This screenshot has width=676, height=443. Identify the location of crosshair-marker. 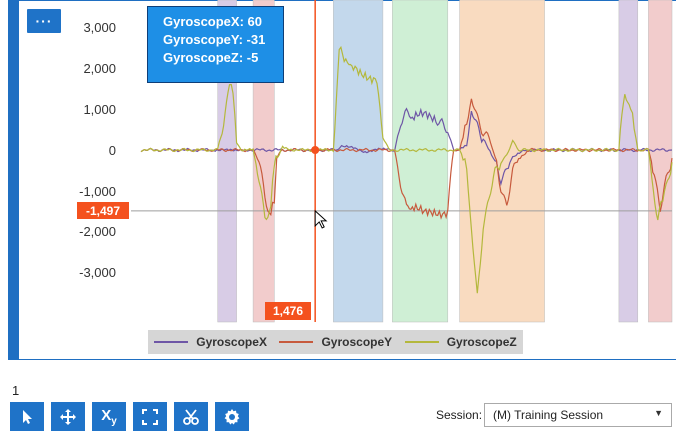
(315, 150).